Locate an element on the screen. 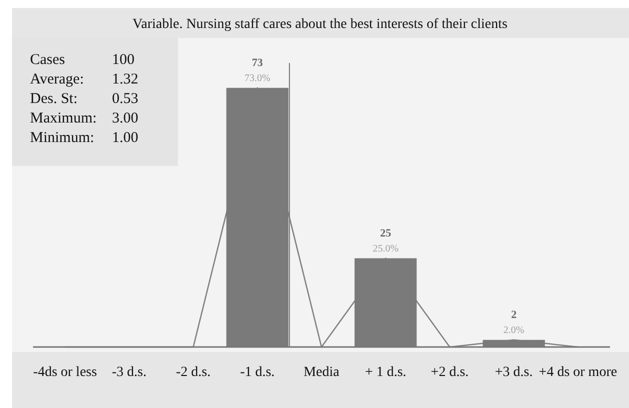 This screenshot has width=629, height=408. annotation: Maximum: 3.00 is located at coordinates (84, 118).